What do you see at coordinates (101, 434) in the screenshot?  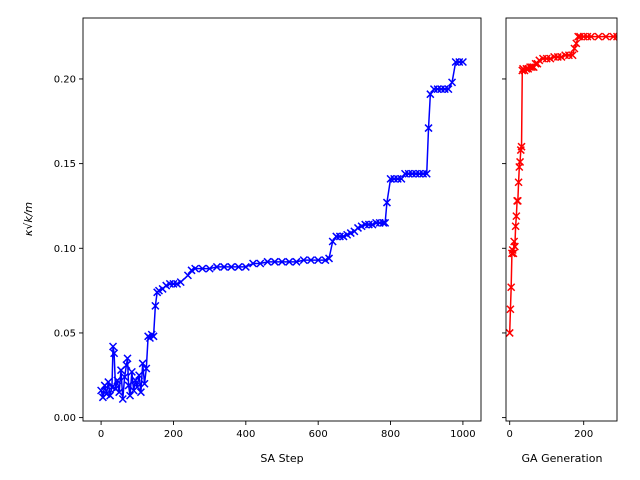 I see `sa-x-tick-label: 0` at bounding box center [101, 434].